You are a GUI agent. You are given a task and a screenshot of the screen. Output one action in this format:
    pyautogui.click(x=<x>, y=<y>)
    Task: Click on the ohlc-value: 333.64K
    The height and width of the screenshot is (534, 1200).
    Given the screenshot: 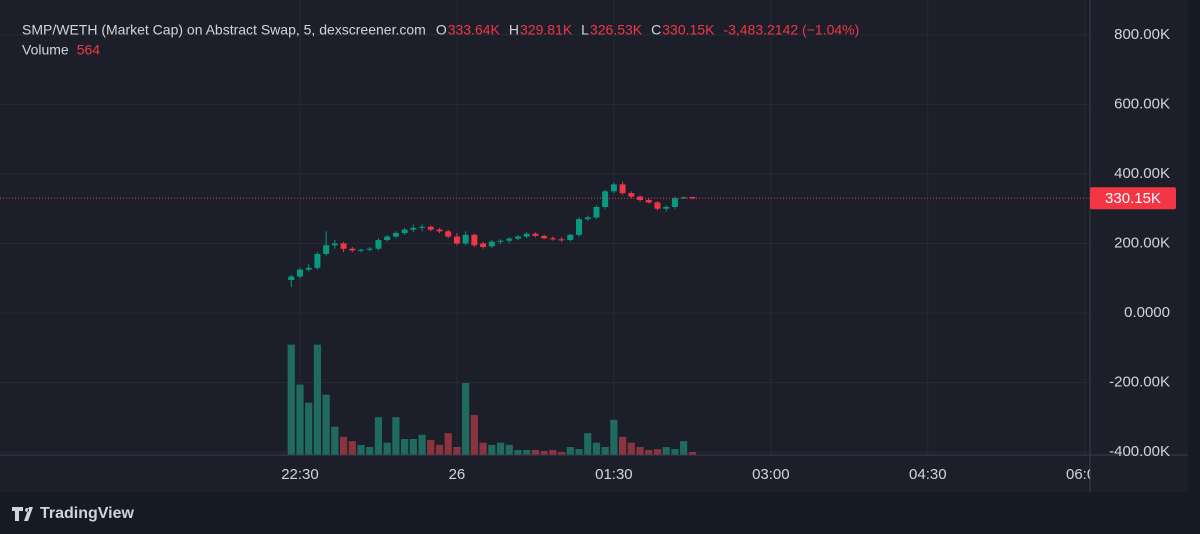 What is the action you would take?
    pyautogui.click(x=474, y=30)
    